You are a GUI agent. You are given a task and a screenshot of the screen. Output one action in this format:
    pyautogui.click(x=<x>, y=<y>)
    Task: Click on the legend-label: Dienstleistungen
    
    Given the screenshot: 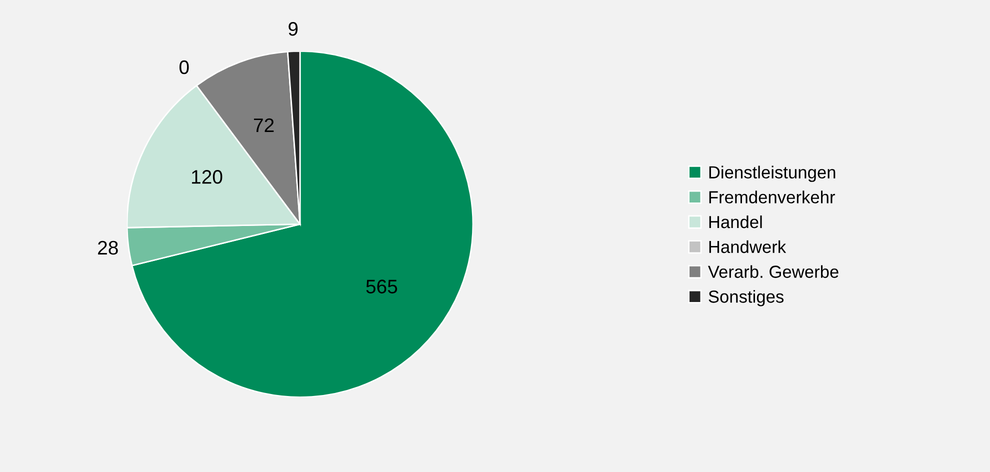 What is the action you would take?
    pyautogui.click(x=772, y=174)
    